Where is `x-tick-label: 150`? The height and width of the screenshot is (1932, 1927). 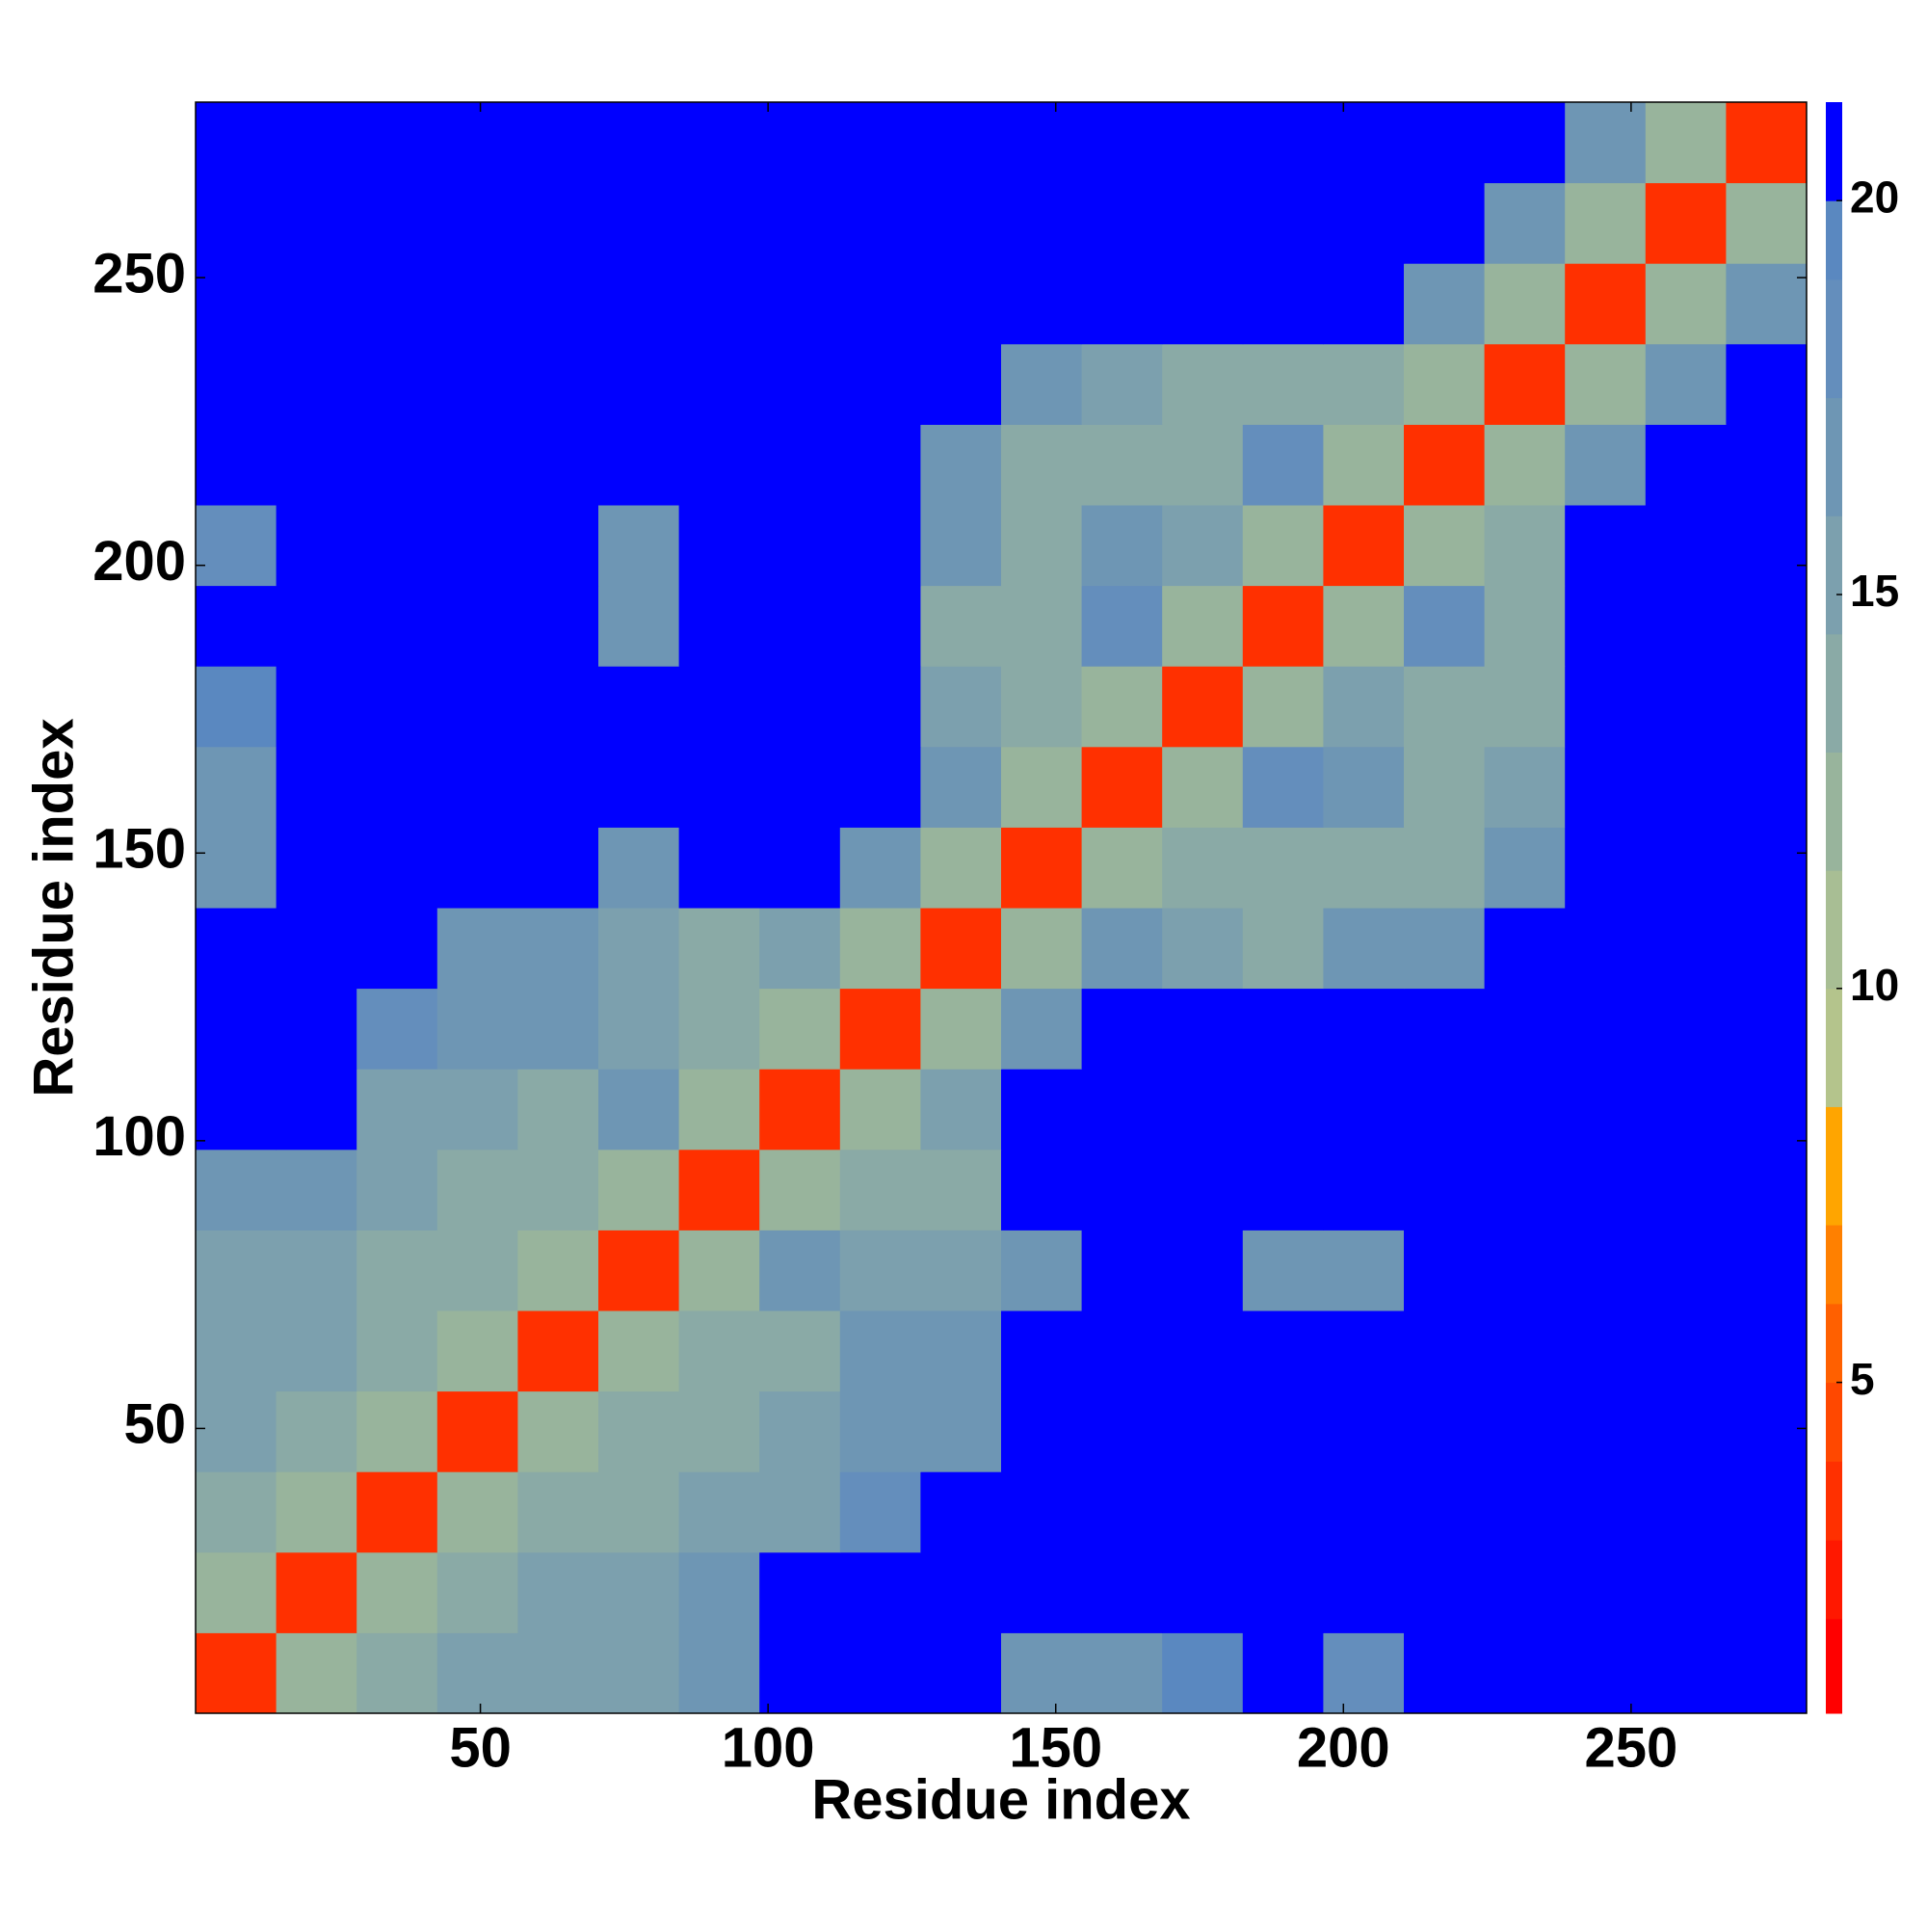
x-tick-label: 150 is located at coordinates (1055, 1747).